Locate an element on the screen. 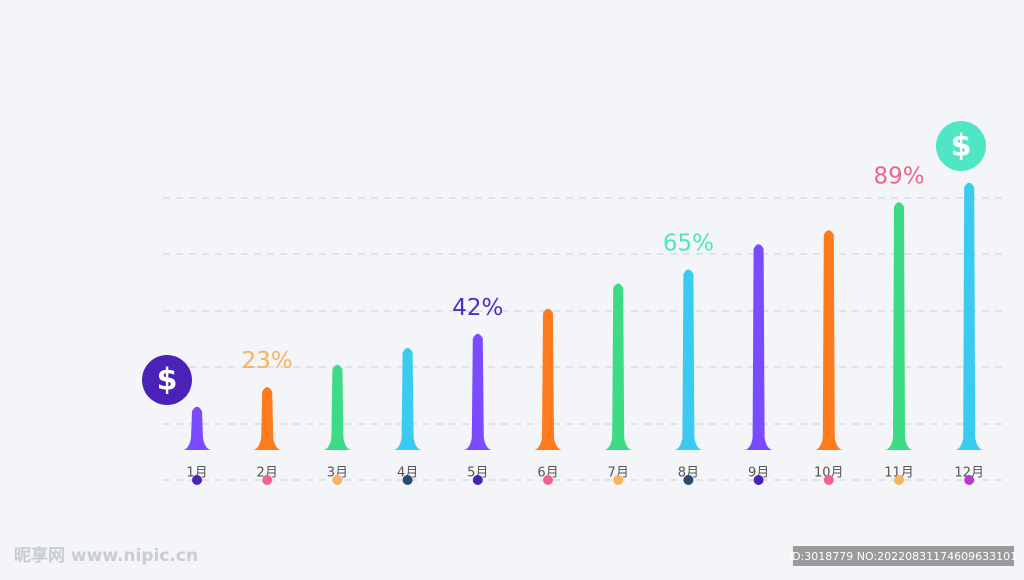 The height and width of the screenshot is (580, 1024). value-label: 42% is located at coordinates (477, 308).